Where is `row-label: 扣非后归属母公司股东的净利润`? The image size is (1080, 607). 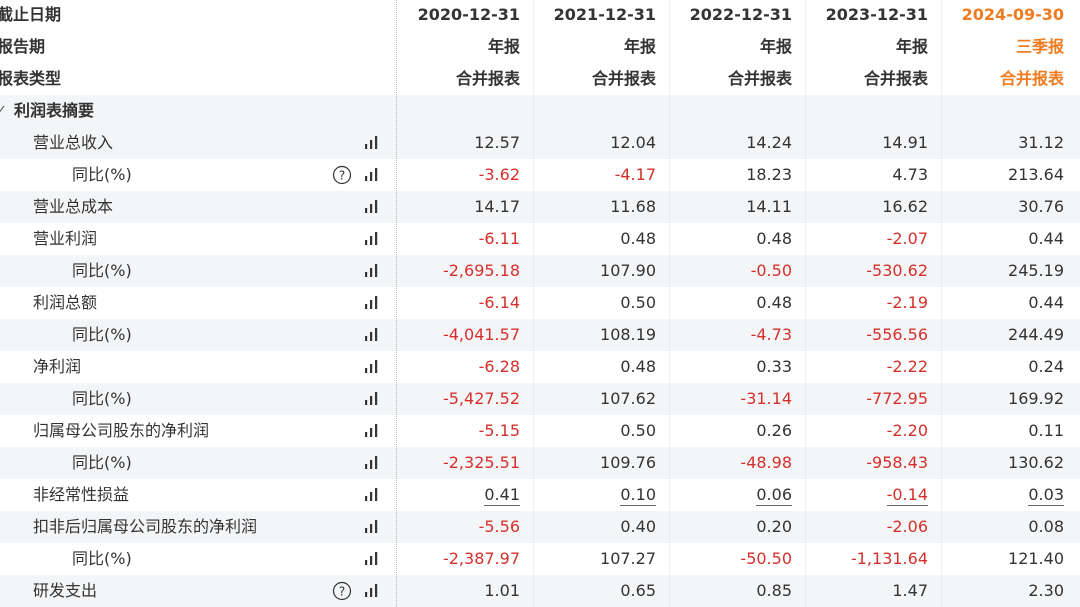 row-label: 扣非后归属母公司股东的净利润 is located at coordinates (145, 526).